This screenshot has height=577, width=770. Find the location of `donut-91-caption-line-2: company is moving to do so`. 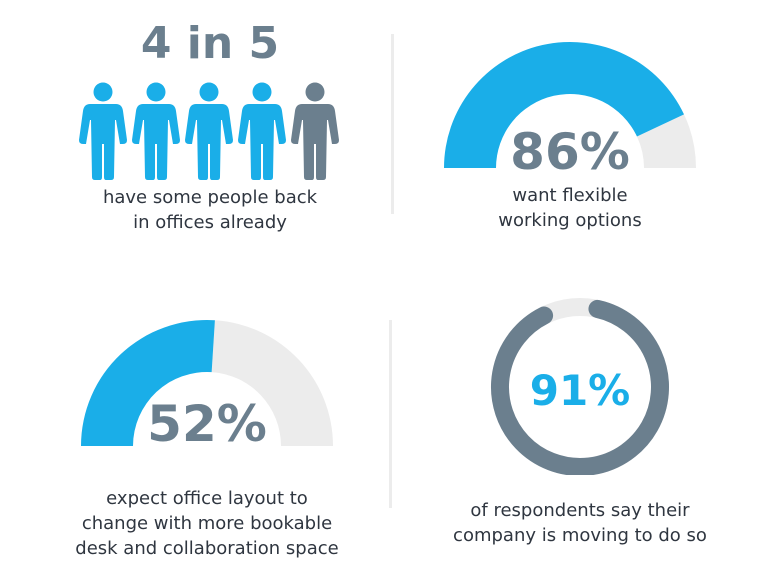

donut-91-caption-line-2: company is moving to do so is located at coordinates (580, 535).